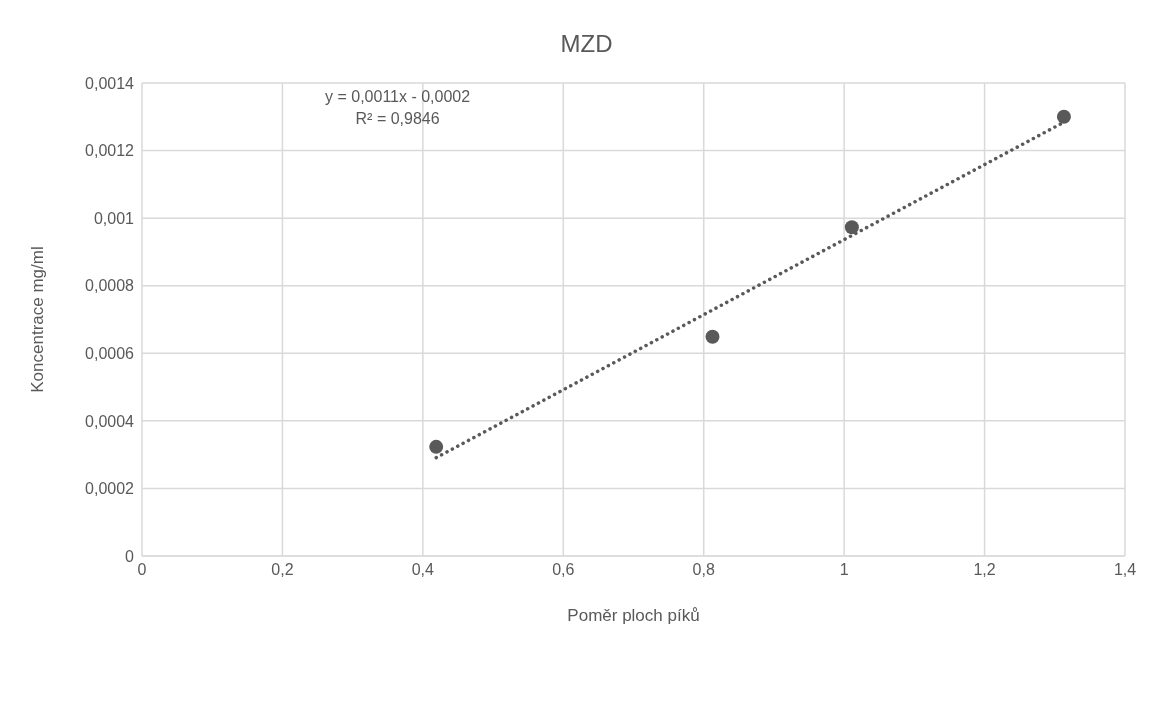  What do you see at coordinates (130, 556) in the screenshot?
I see `y-tick-label: 0` at bounding box center [130, 556].